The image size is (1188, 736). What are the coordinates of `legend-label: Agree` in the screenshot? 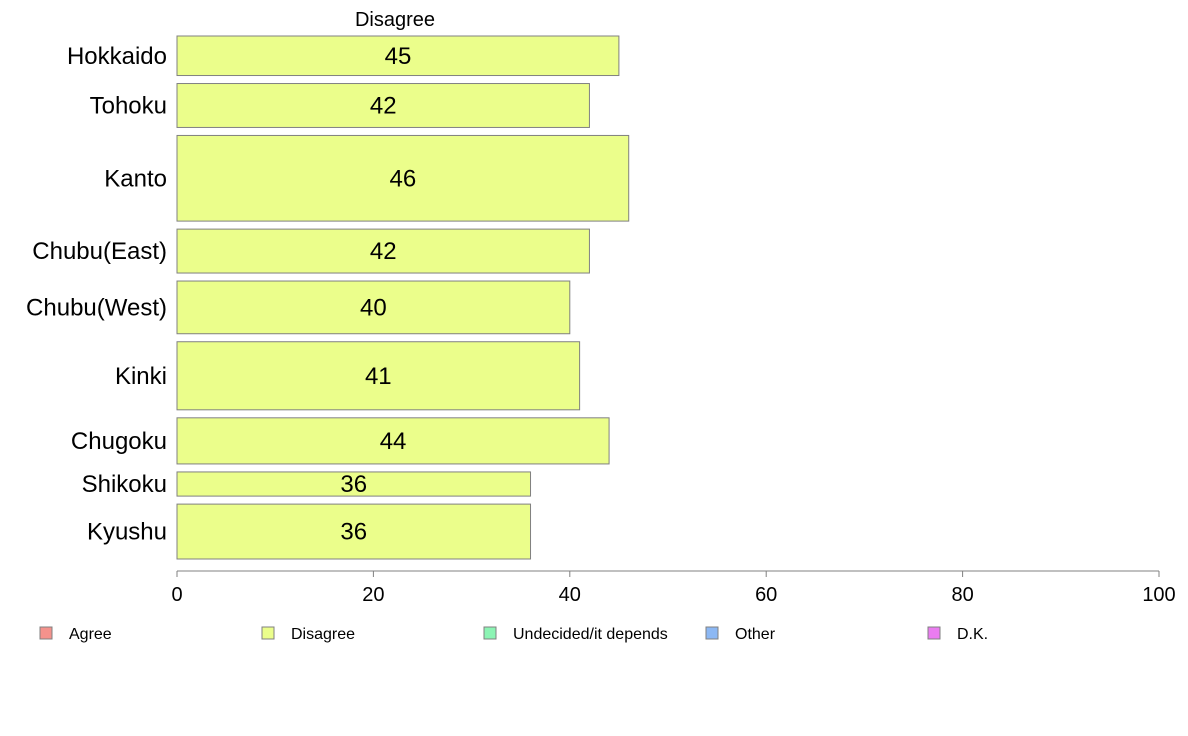 It's located at (90, 634).